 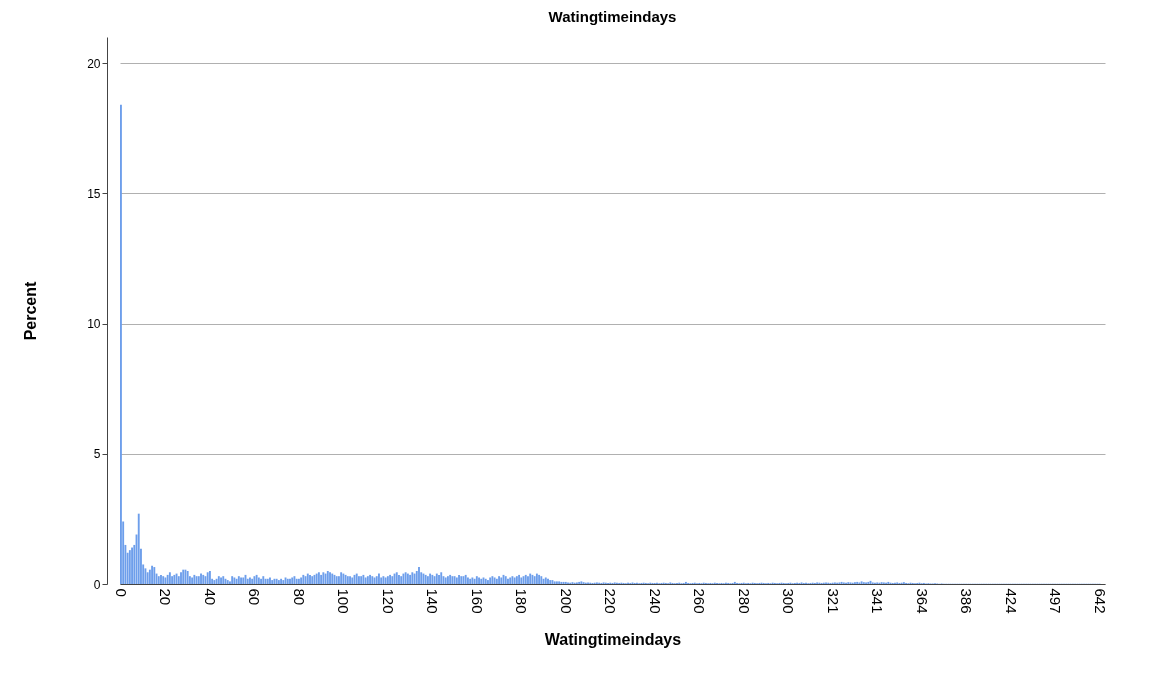 What do you see at coordinates (94, 63) in the screenshot?
I see `y-tick-label: 20` at bounding box center [94, 63].